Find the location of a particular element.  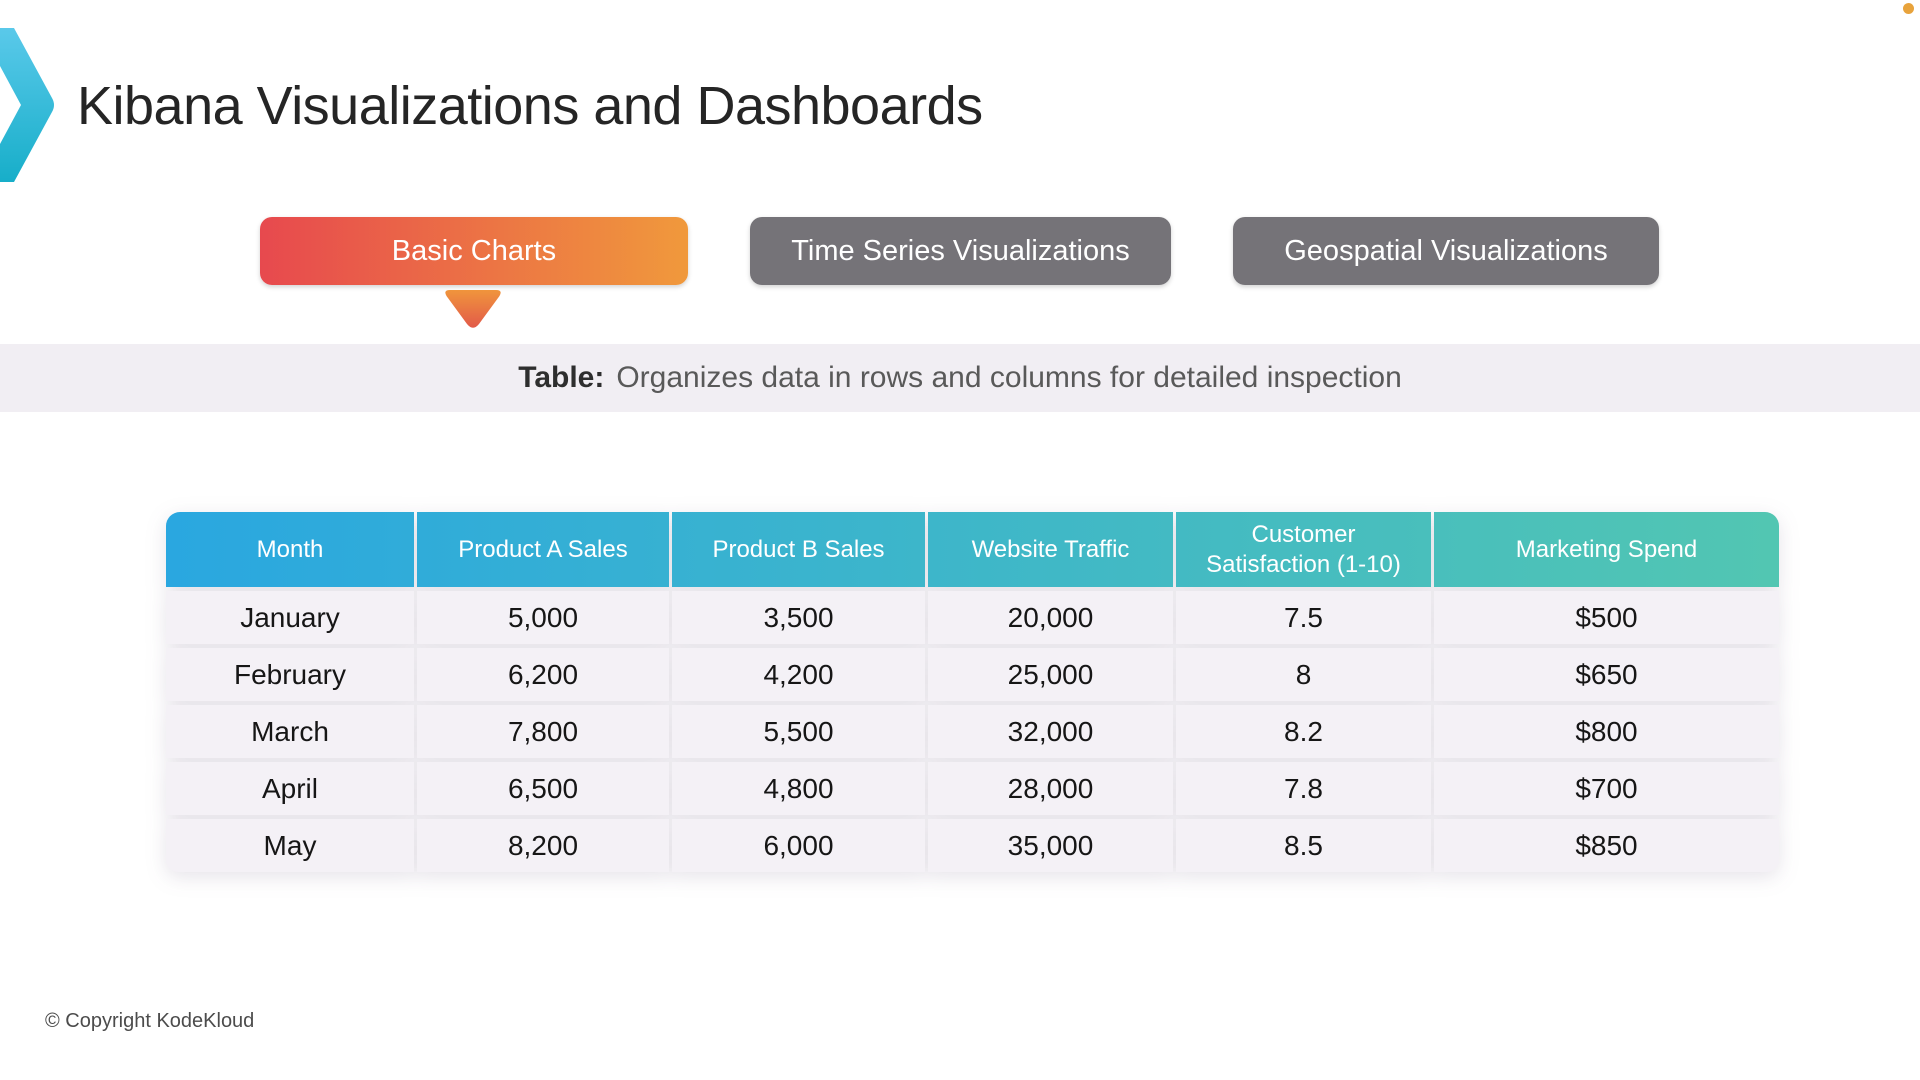

table-row: March 7,800 5,500 32,000 8.2 $800 is located at coordinates (972, 731).